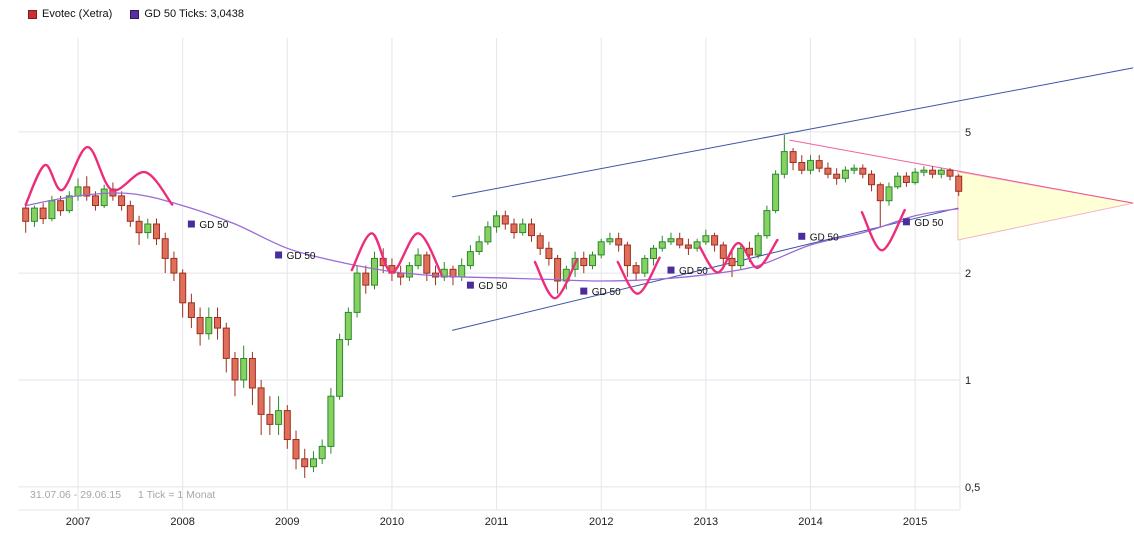 The height and width of the screenshot is (552, 1134). I want to click on svg-text: 2014, so click(810, 522).